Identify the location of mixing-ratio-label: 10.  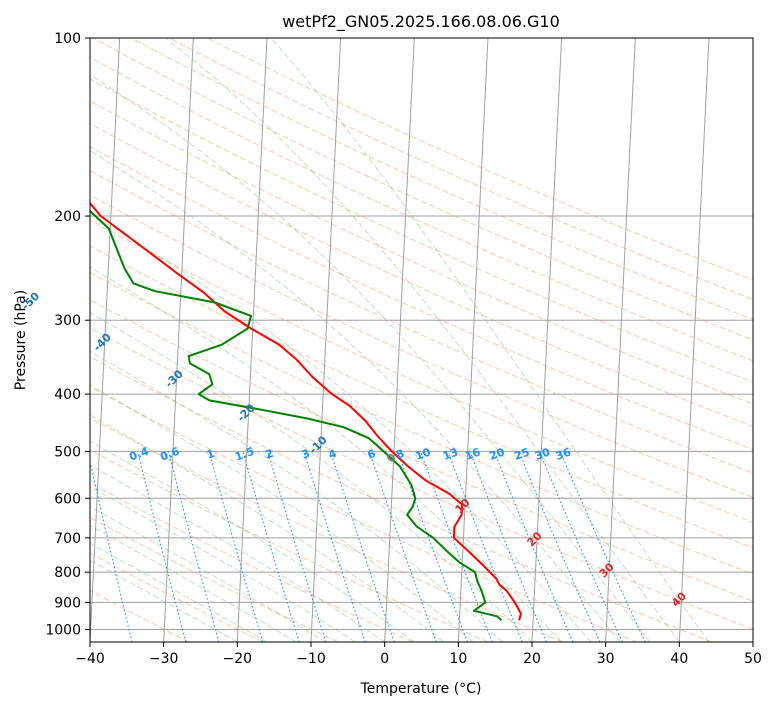
(423, 454).